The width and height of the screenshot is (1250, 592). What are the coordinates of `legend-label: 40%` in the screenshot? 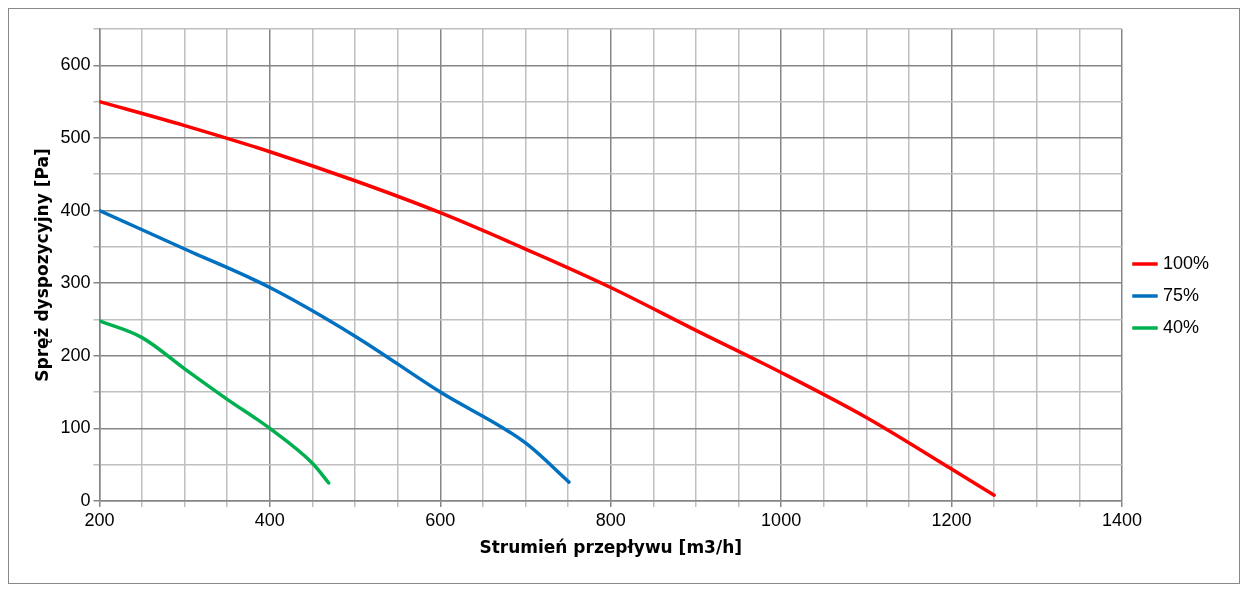 It's located at (1180, 326).